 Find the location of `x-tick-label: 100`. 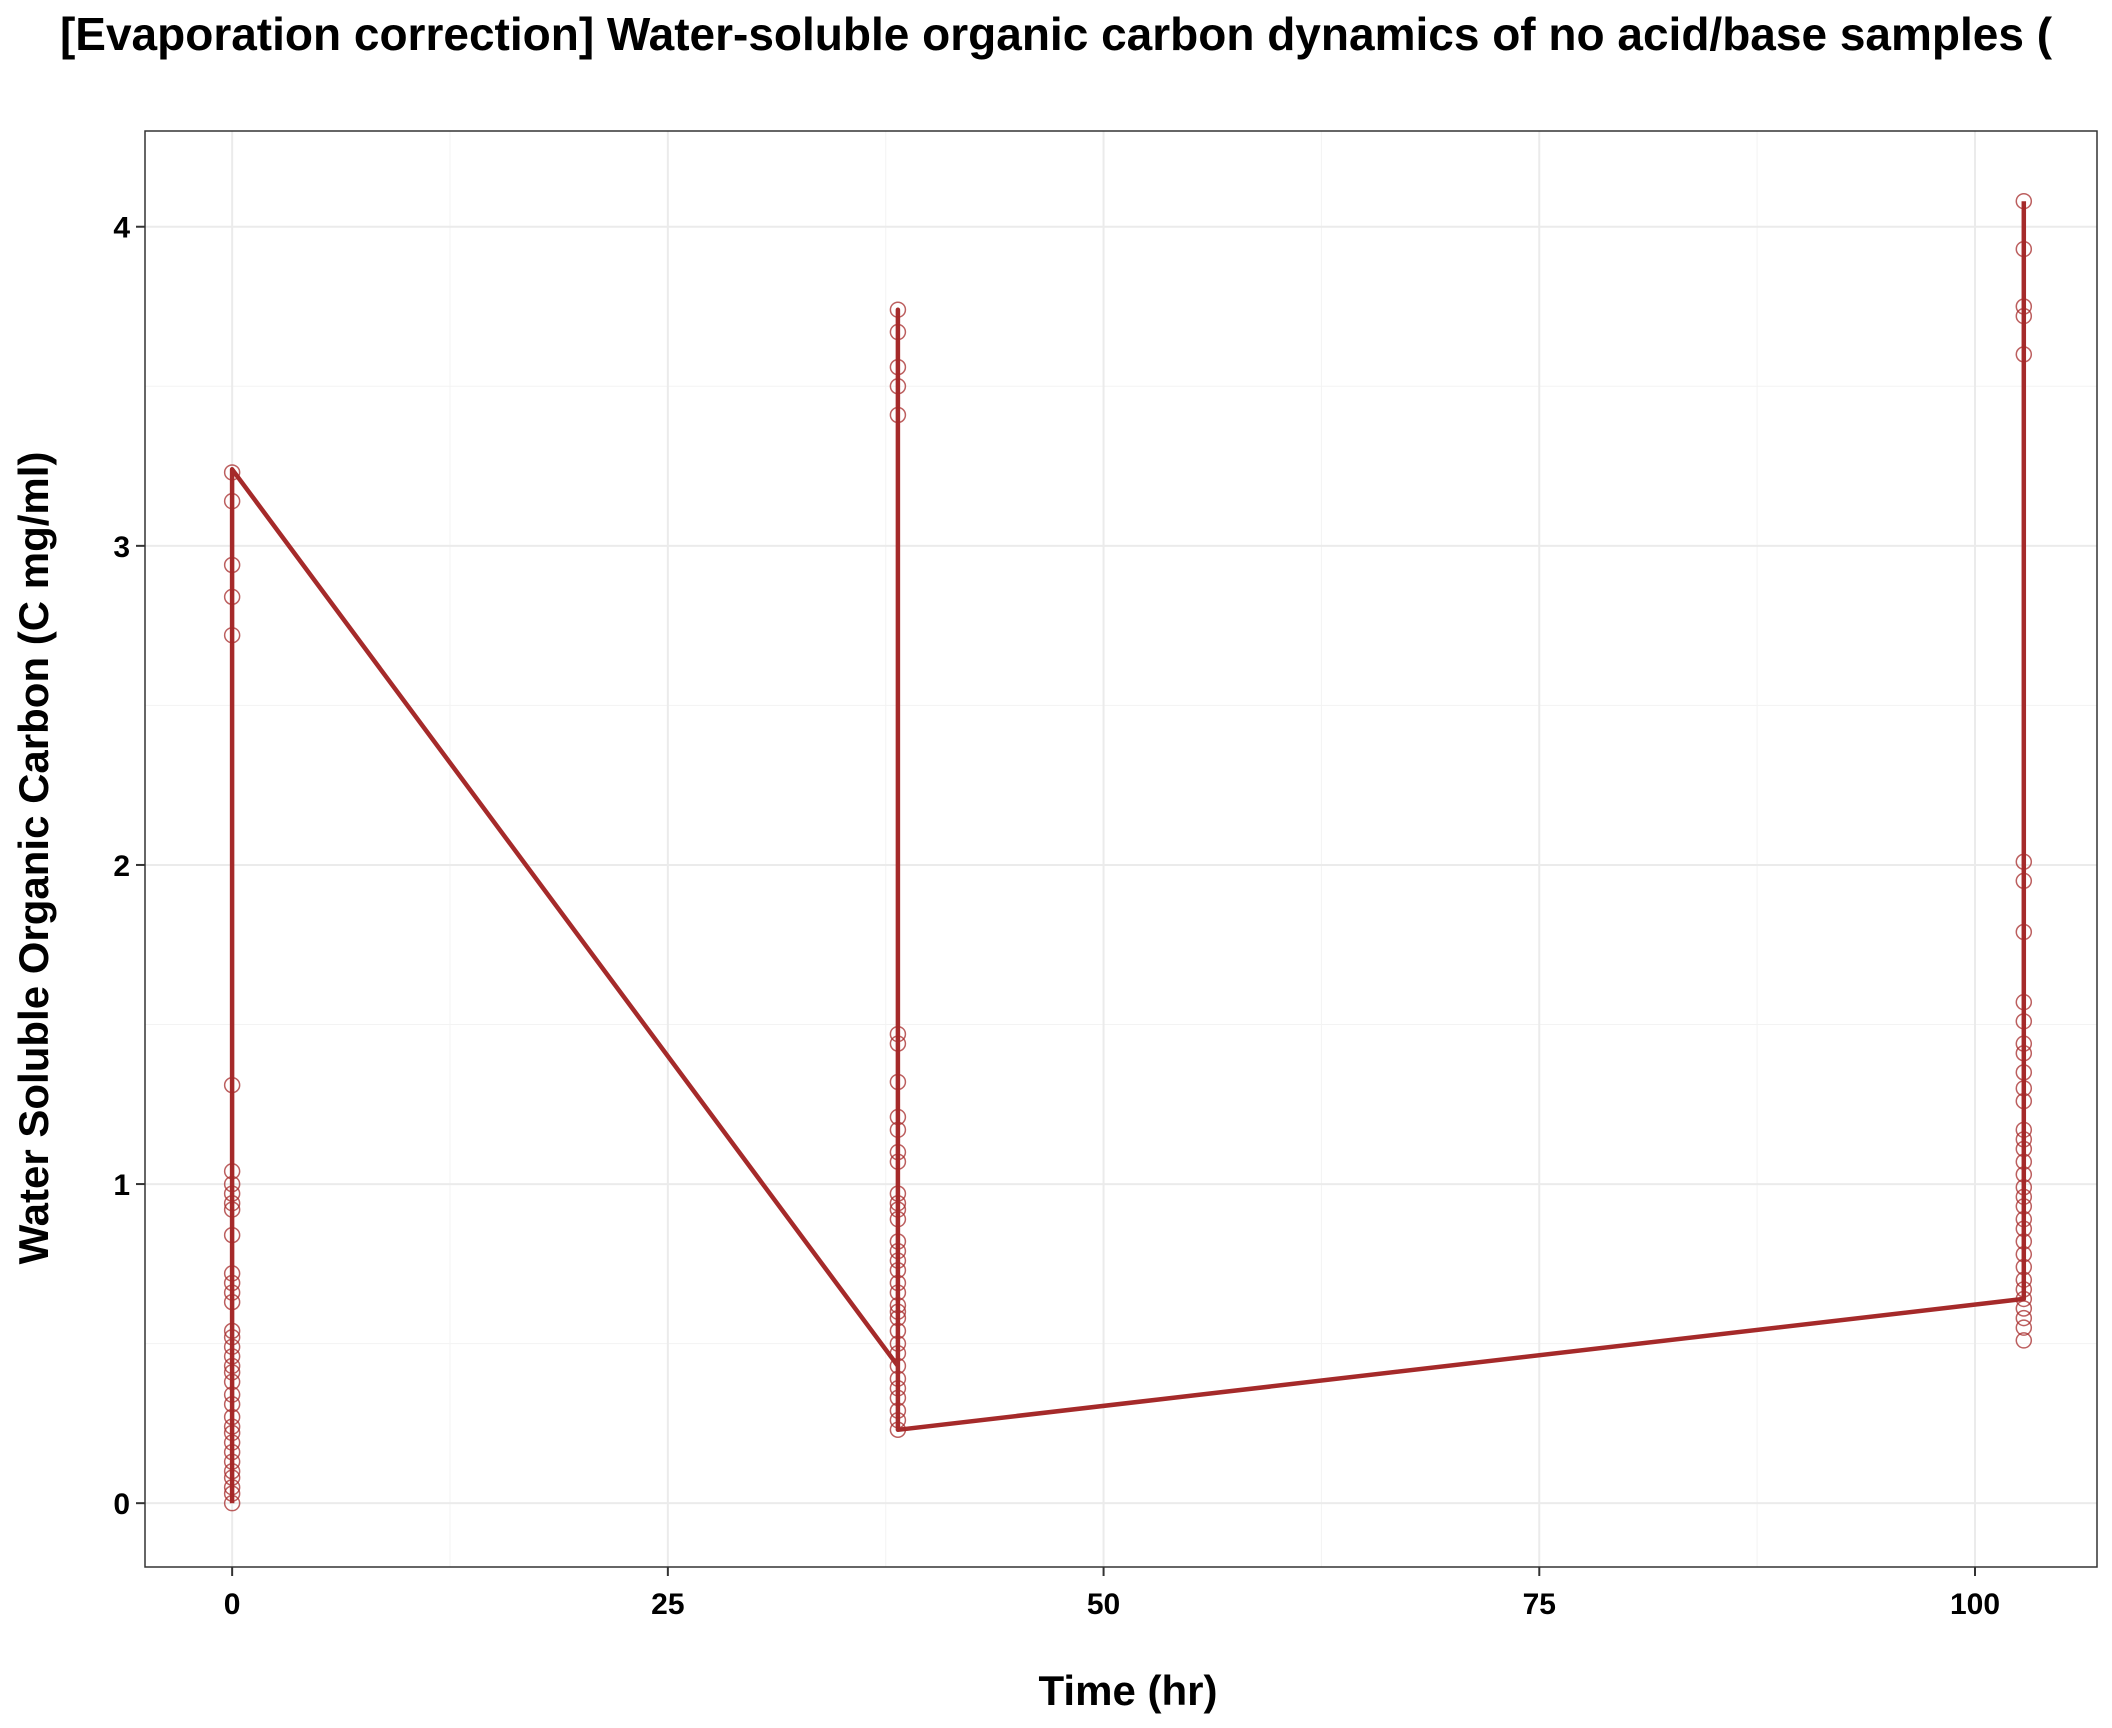

x-tick-label: 100 is located at coordinates (1975, 1604).